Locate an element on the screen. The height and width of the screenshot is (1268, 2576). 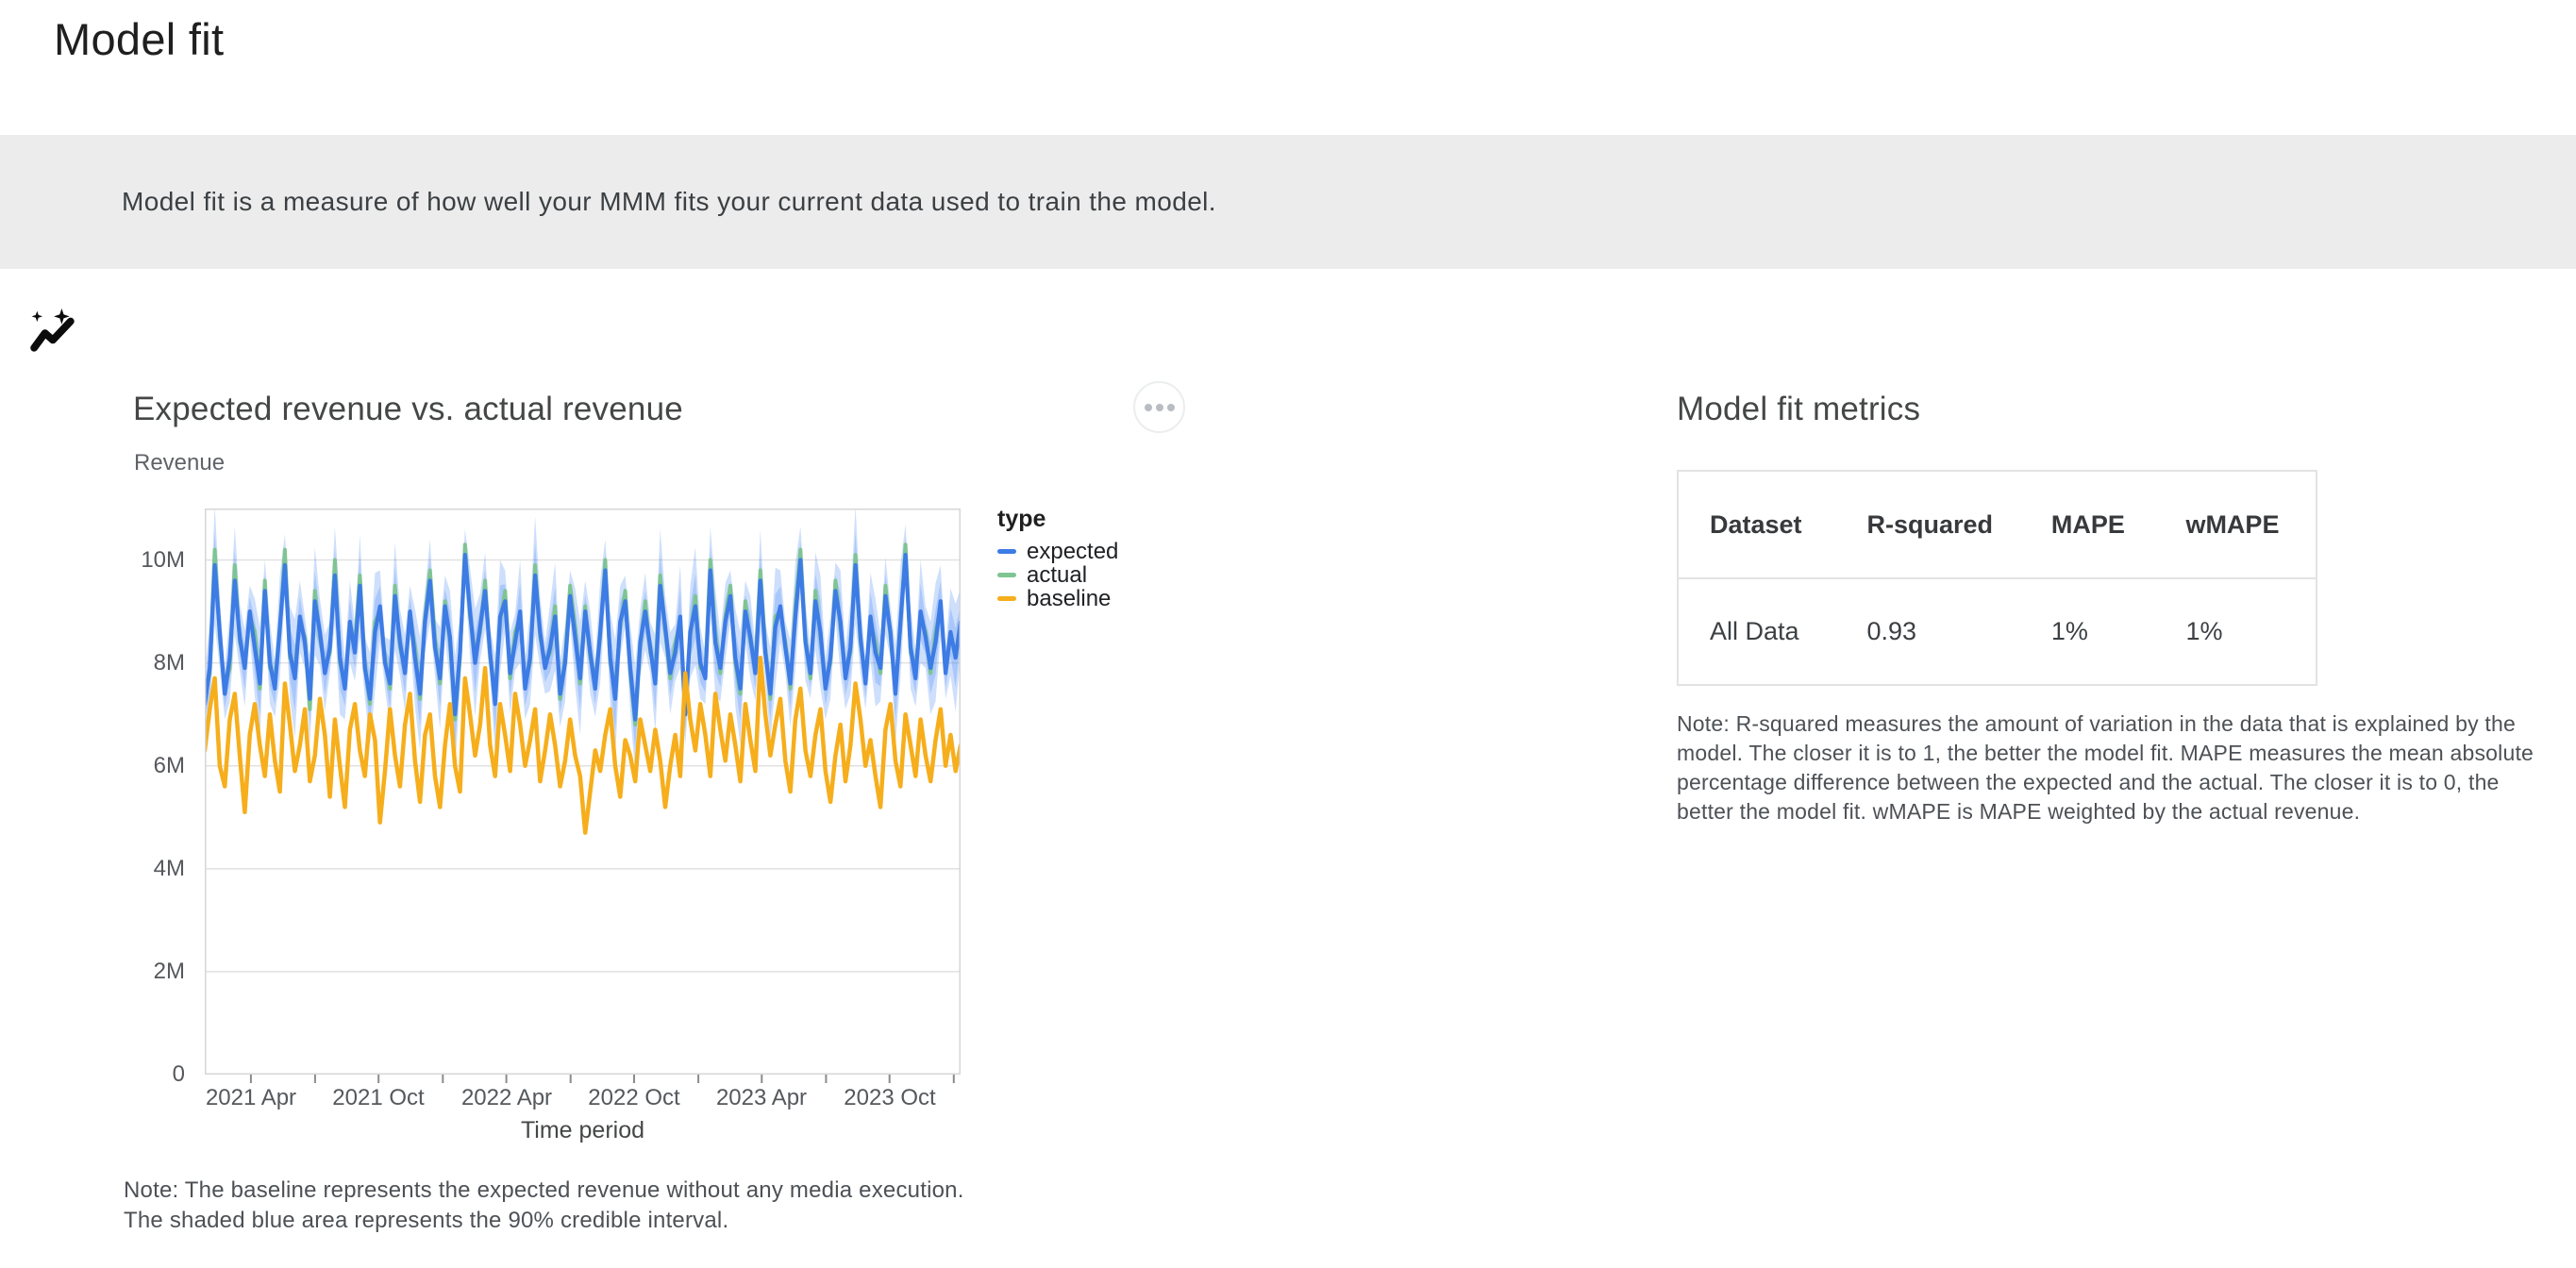
x-tick-label: 2021 Apr is located at coordinates (251, 1097).